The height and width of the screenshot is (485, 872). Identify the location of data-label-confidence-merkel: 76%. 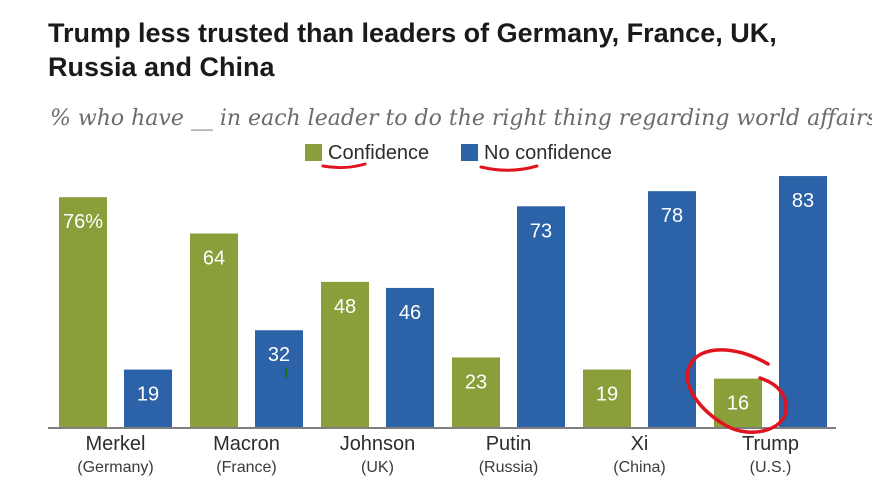
(83, 222).